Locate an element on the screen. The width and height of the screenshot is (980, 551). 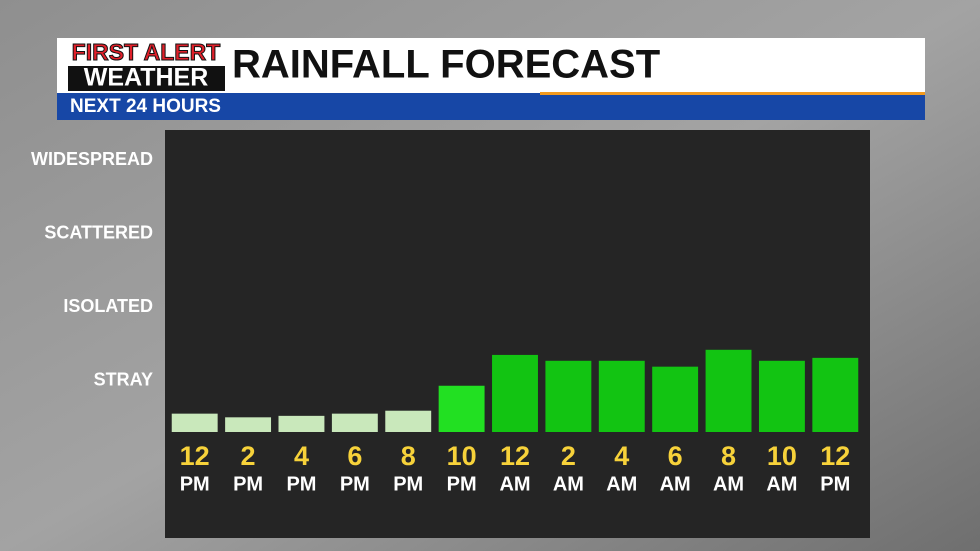
title: RAINFALL FORECAST is located at coordinates (446, 65).